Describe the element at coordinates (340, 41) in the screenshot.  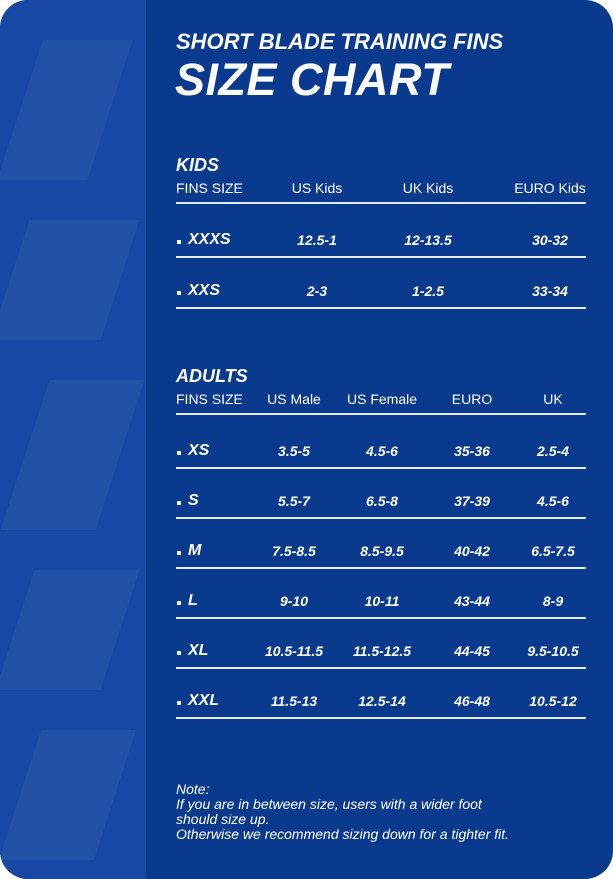
I see `subtitle: SHORT BLADE TRAINING FINS` at that location.